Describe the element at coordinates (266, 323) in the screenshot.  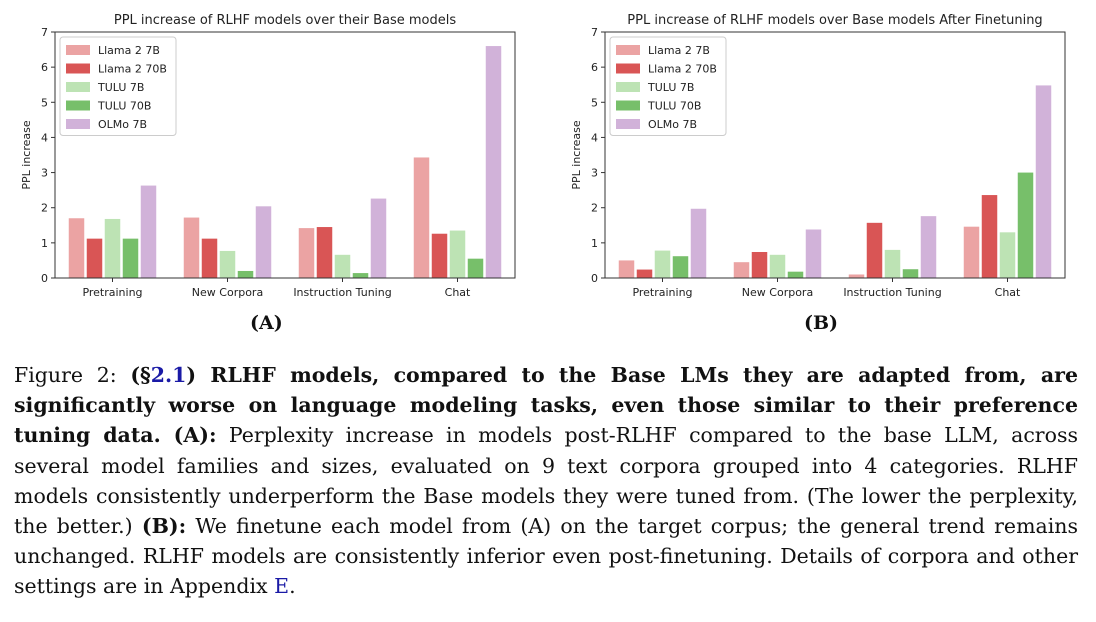
I see `panel-label-a: (A)` at that location.